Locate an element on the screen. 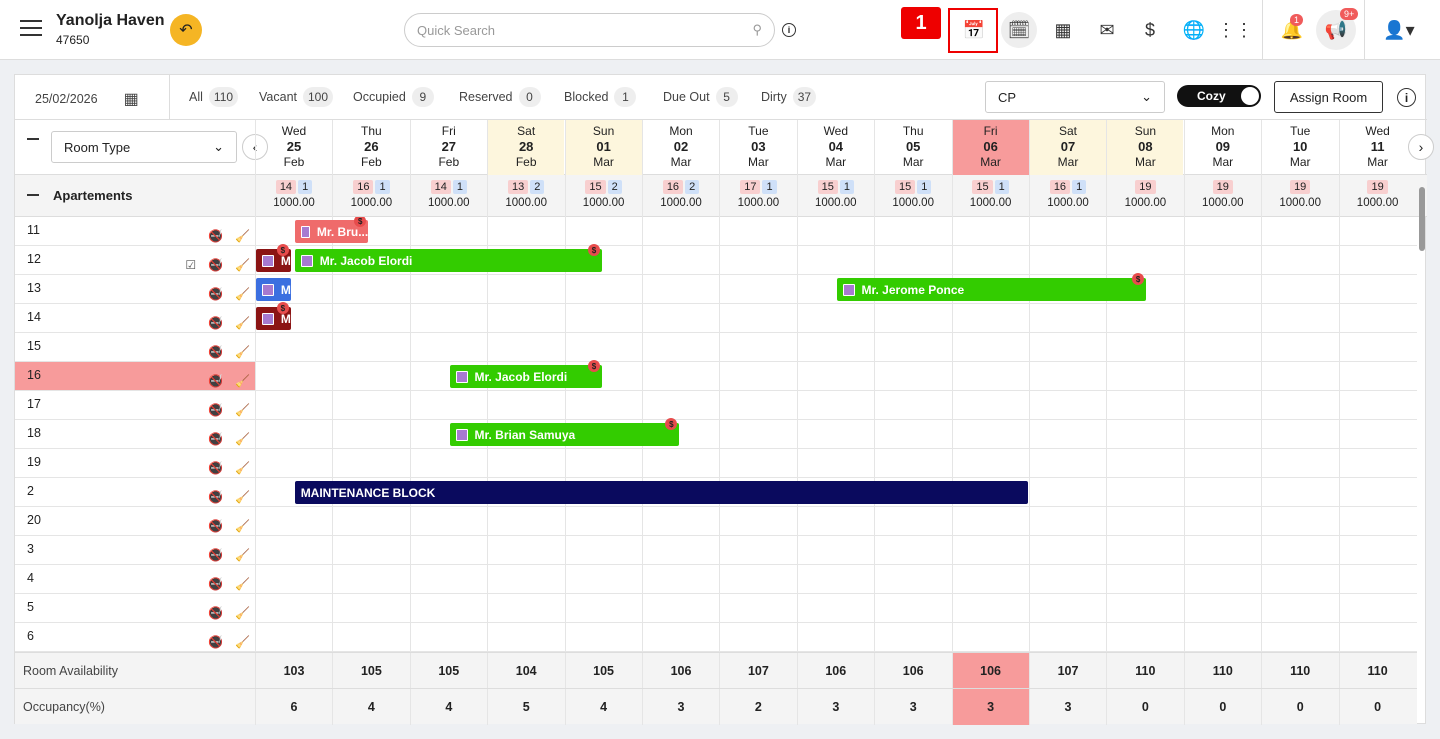 The width and height of the screenshot is (1440, 739). back-icon: ↶ is located at coordinates (186, 30).